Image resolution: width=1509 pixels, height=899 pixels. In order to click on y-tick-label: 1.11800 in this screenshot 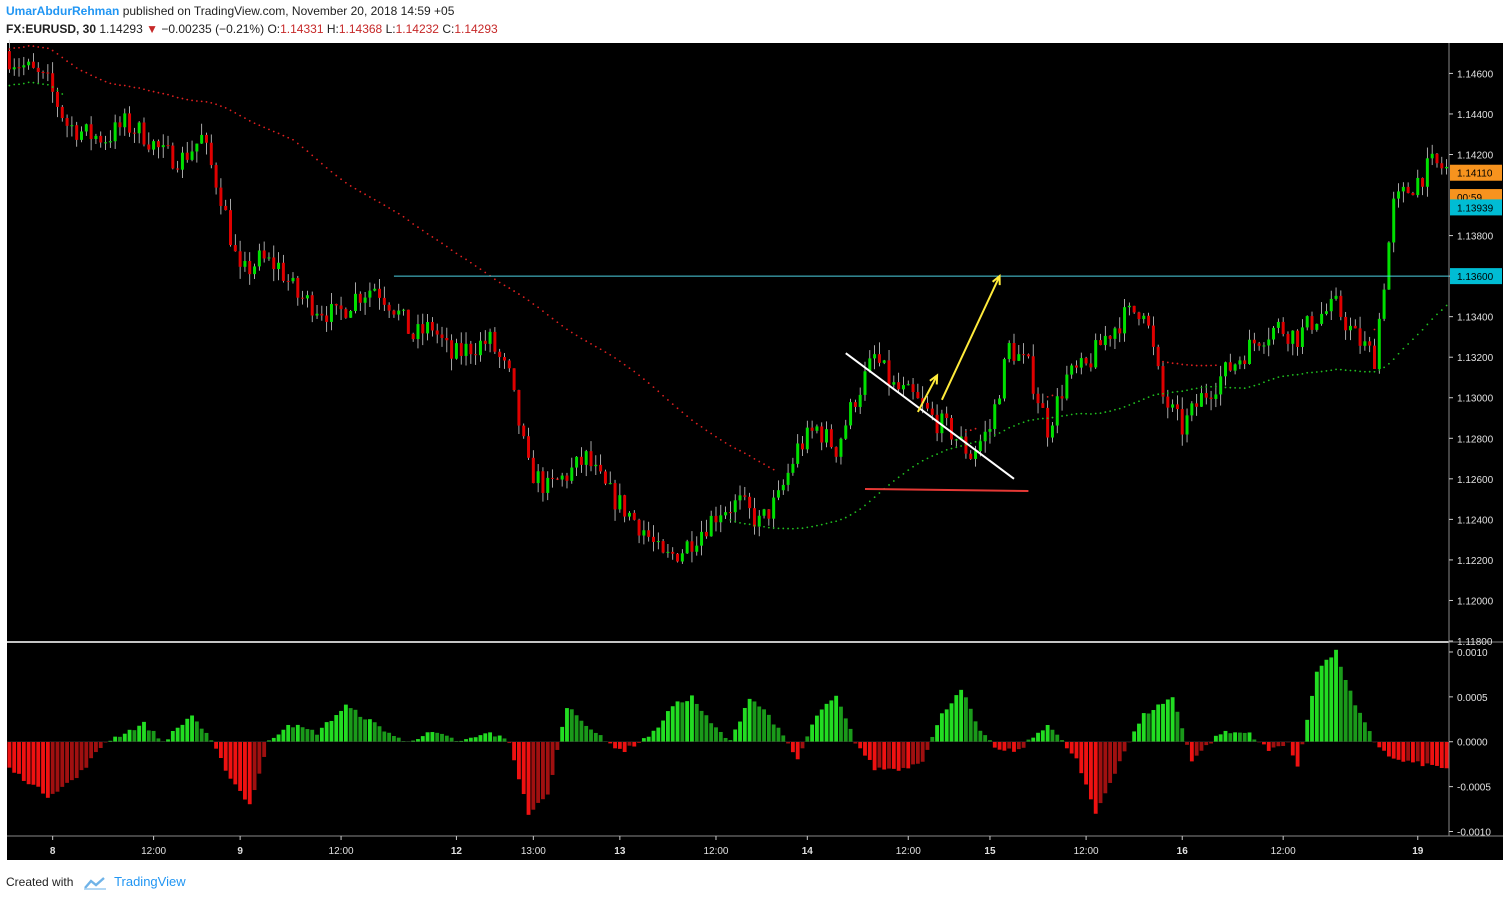, I will do `click(1475, 642)`.